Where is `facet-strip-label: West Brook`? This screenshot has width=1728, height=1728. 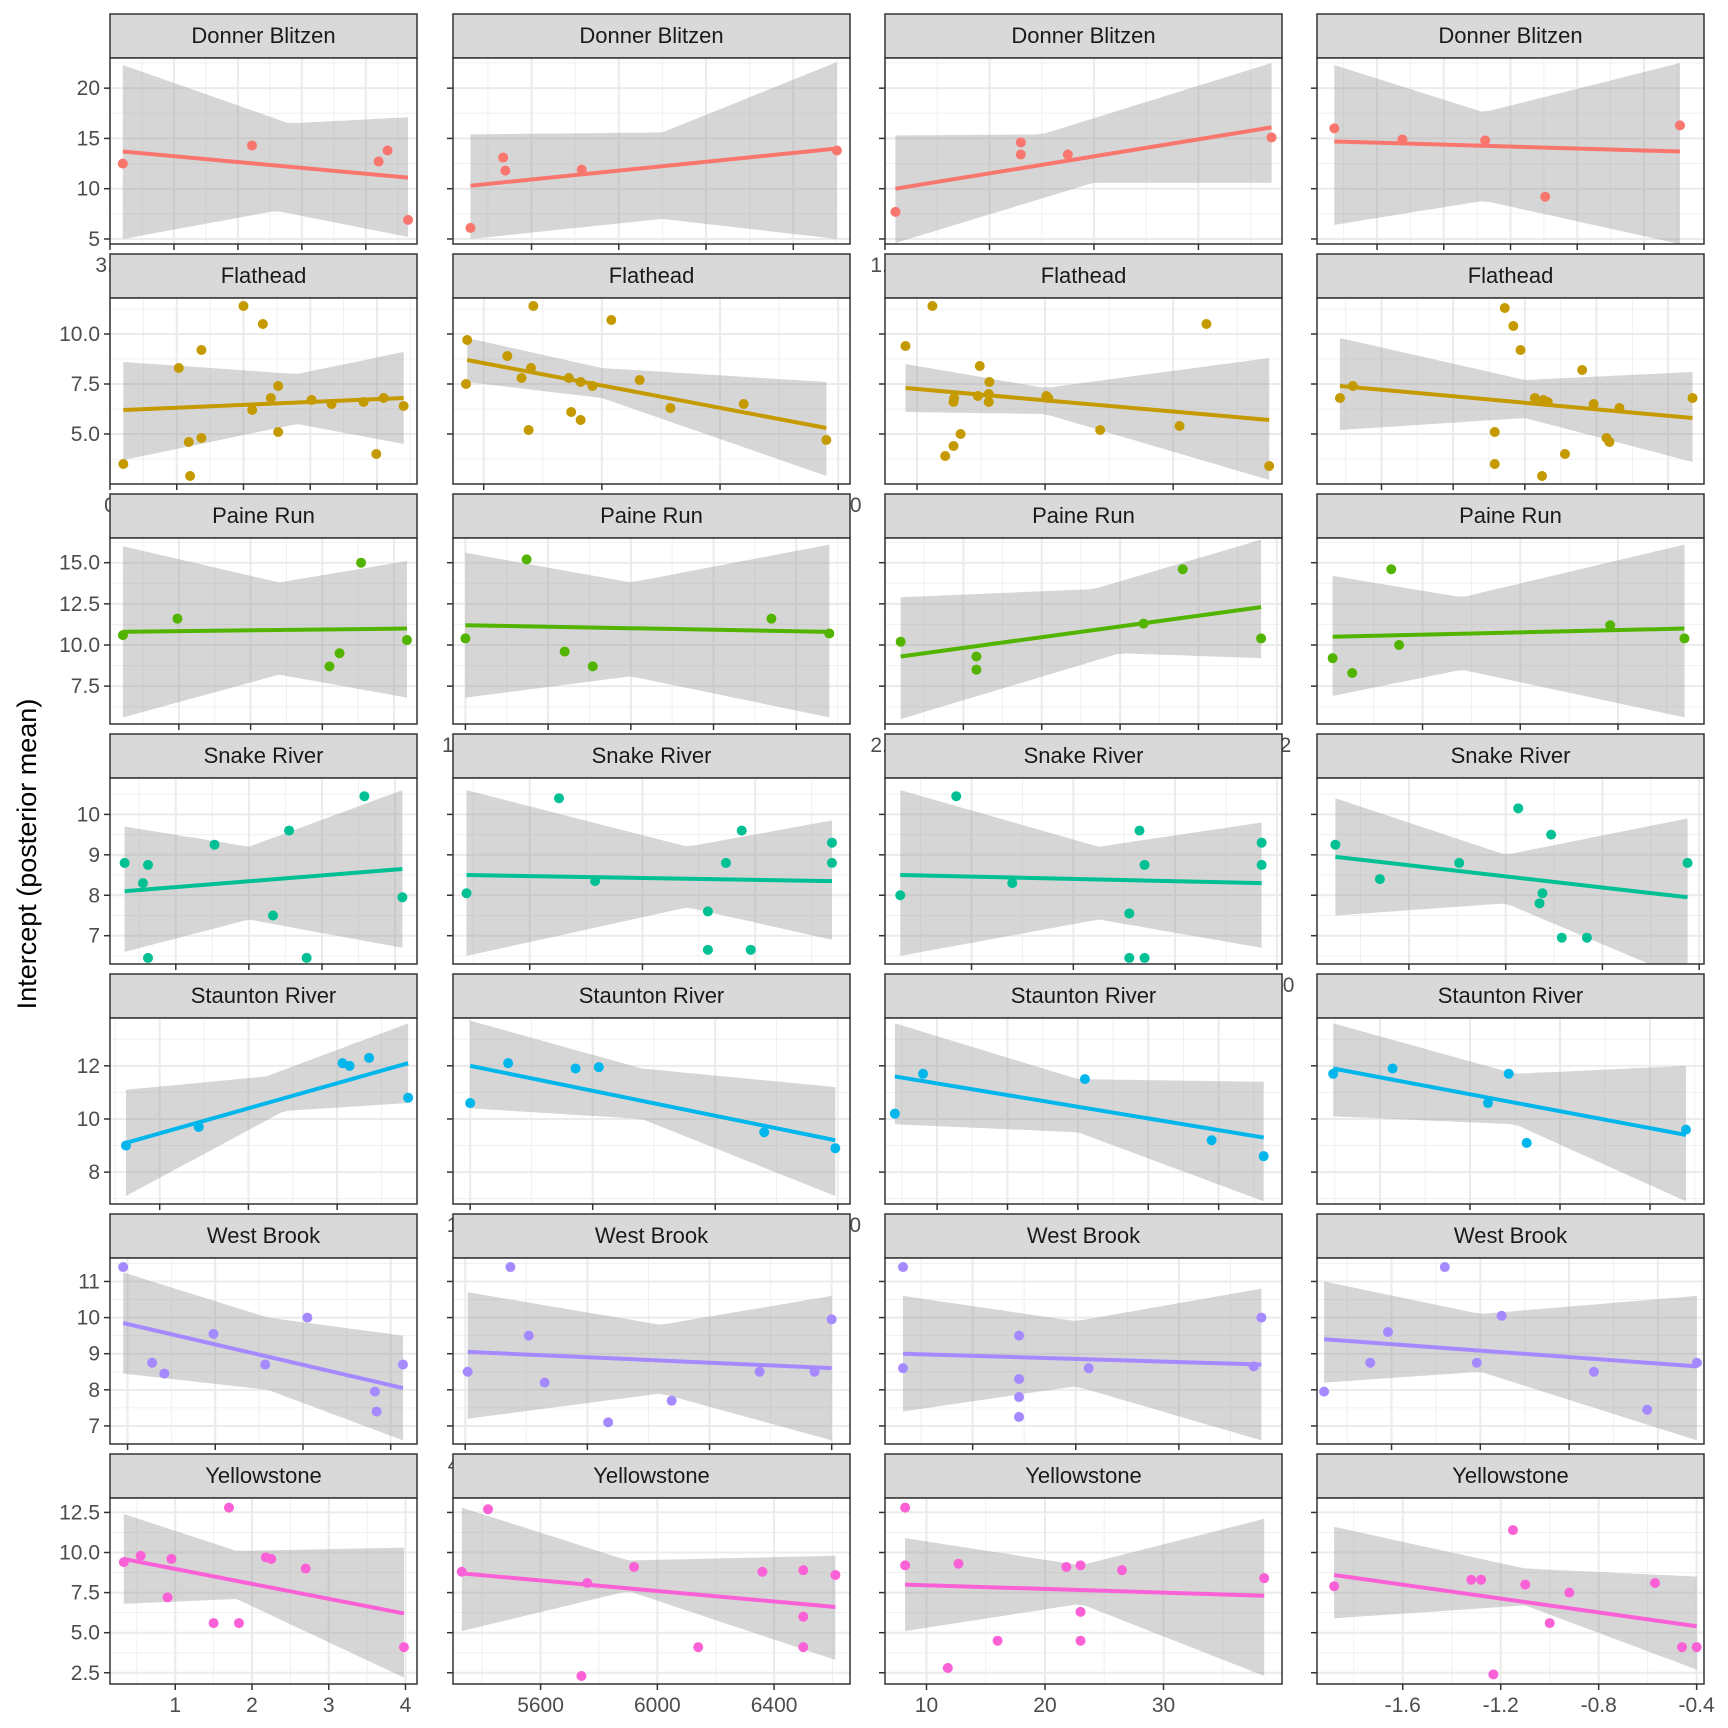
facet-strip-label: West Brook is located at coordinates (1511, 1235).